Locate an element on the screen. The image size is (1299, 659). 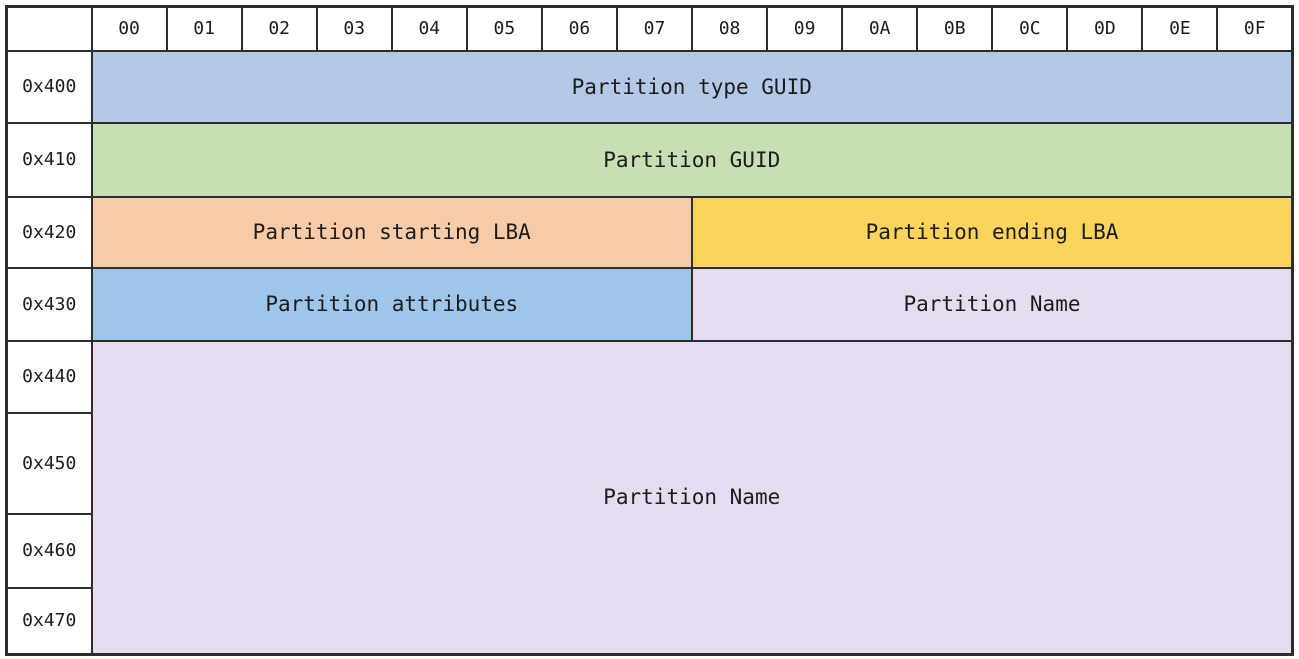
row-label-0x420: 0x420 is located at coordinates (49, 232).